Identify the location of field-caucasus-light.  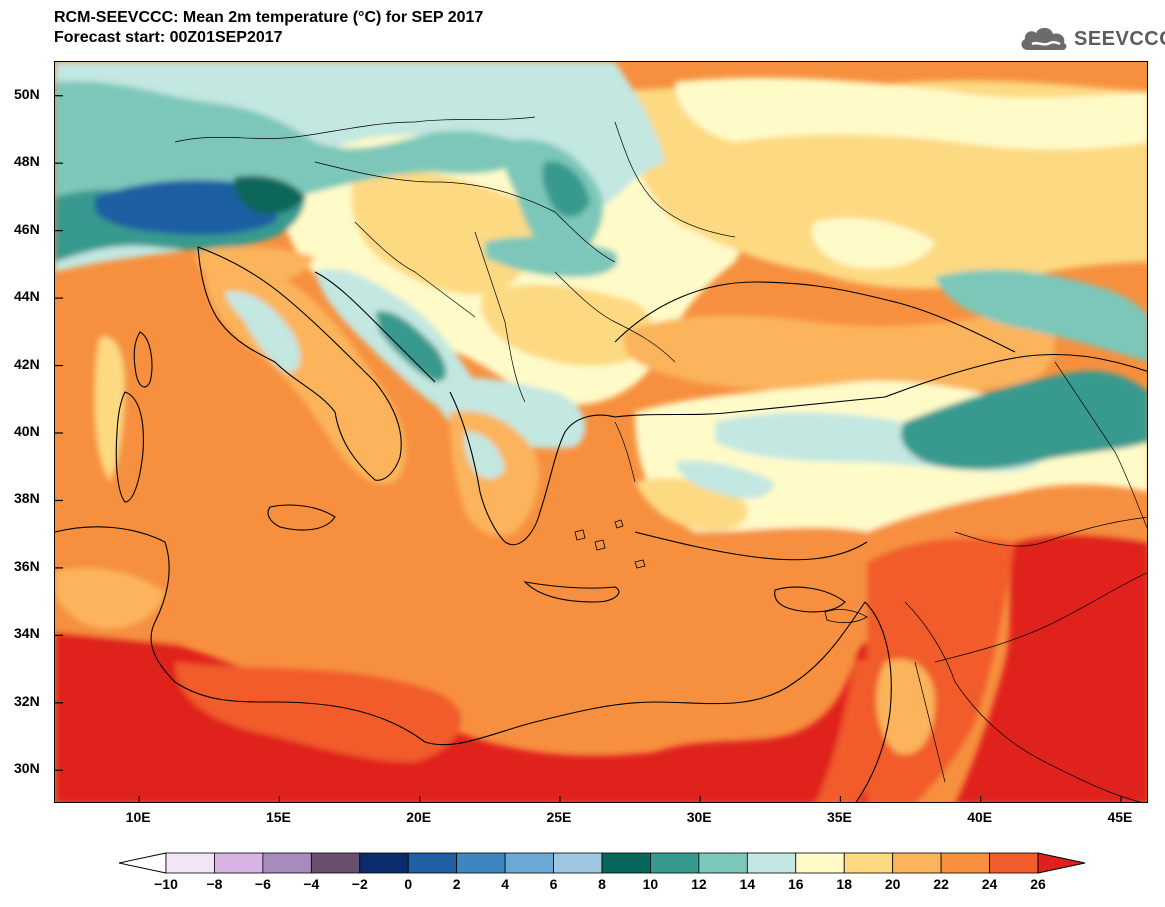
(1041, 315).